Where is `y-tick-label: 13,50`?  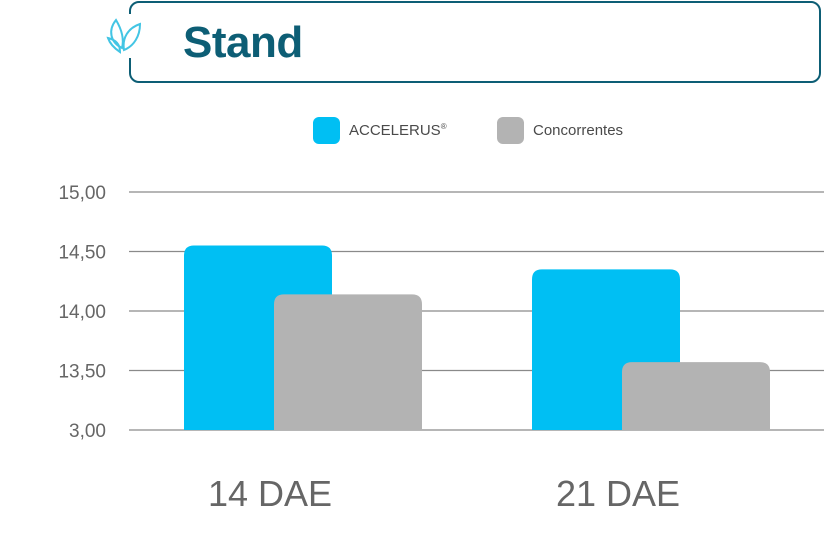 y-tick-label: 13,50 is located at coordinates (82, 372).